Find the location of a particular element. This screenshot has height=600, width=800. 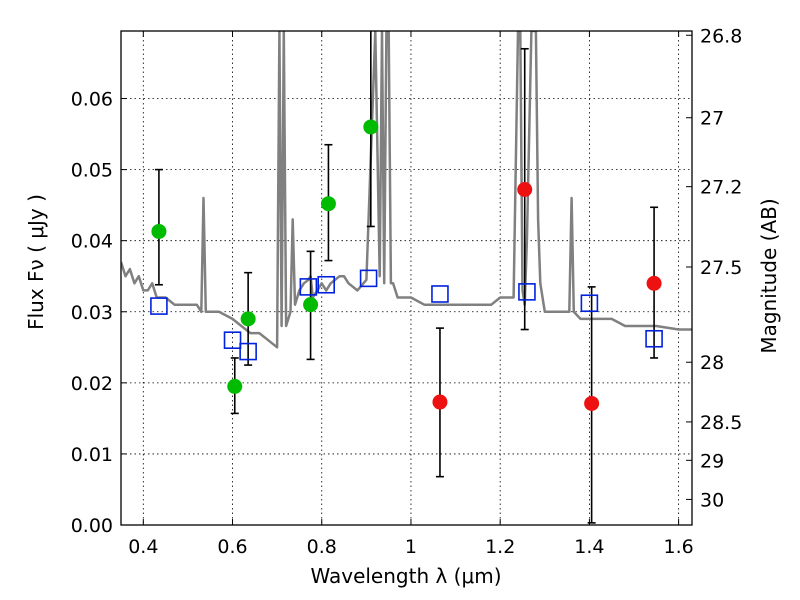

x-tick-label: 0.4 is located at coordinates (143, 547).